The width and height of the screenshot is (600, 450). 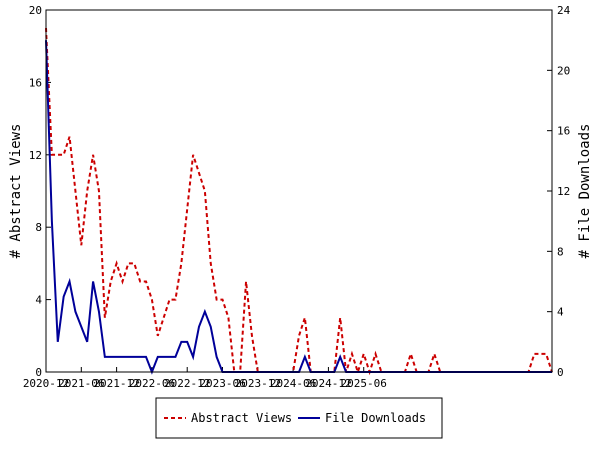 I want to click on x-tick-label: 2024-12, so click(x=328, y=383).